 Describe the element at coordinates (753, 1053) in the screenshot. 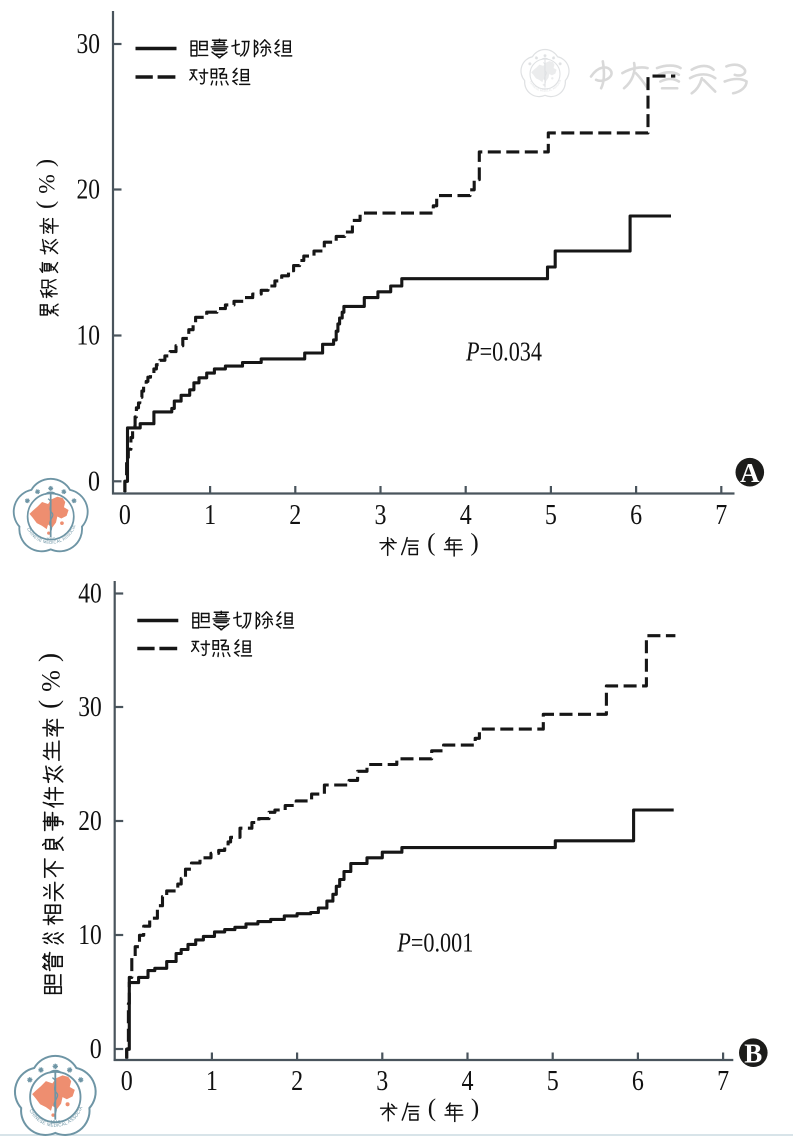

I see `svg-text: B` at that location.